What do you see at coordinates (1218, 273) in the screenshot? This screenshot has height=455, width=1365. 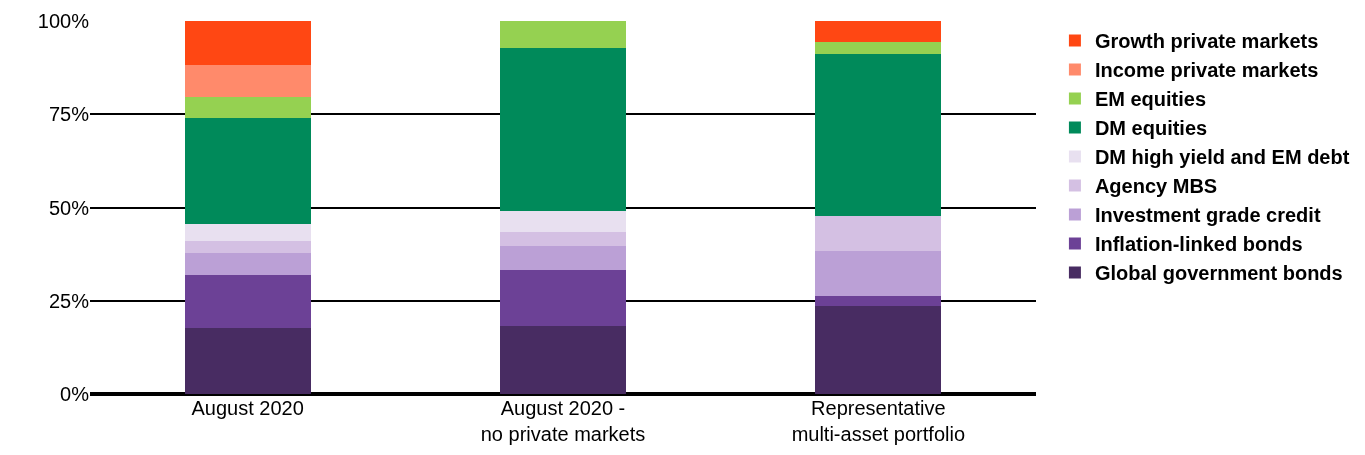 I see `legend-label: Global government bonds` at bounding box center [1218, 273].